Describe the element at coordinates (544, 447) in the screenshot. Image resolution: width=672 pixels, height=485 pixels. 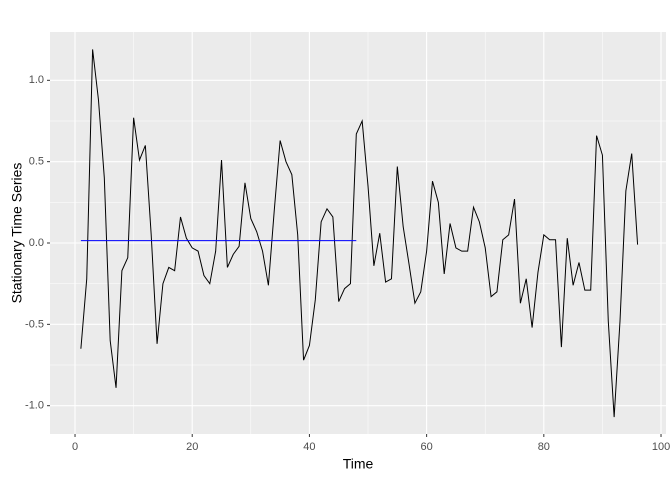
I see `x-tick-label: 80` at that location.